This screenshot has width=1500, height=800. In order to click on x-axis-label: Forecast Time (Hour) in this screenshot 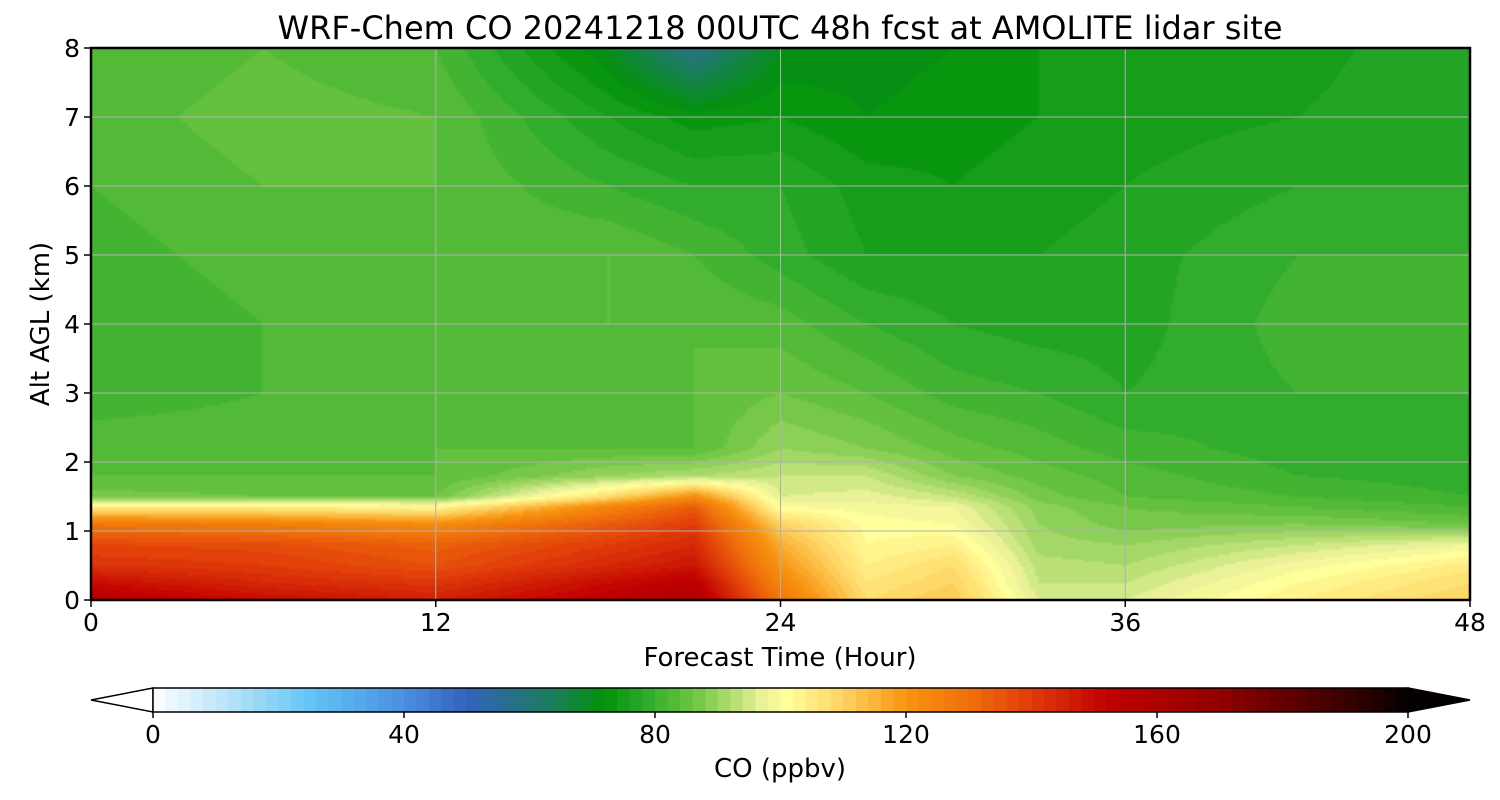, I will do `click(779, 658)`.